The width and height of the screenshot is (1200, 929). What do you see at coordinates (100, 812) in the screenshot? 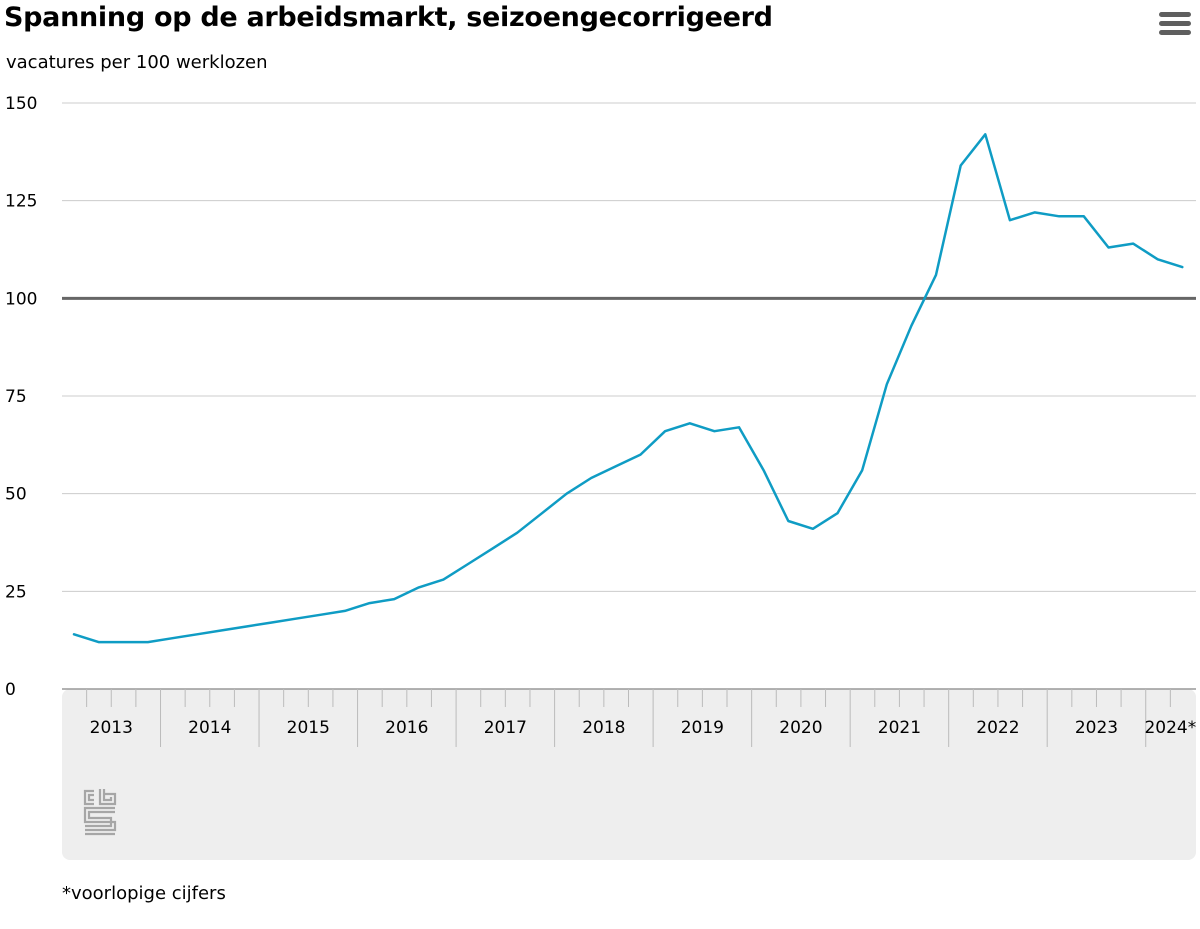
I see `cbs-logo-icon` at bounding box center [100, 812].